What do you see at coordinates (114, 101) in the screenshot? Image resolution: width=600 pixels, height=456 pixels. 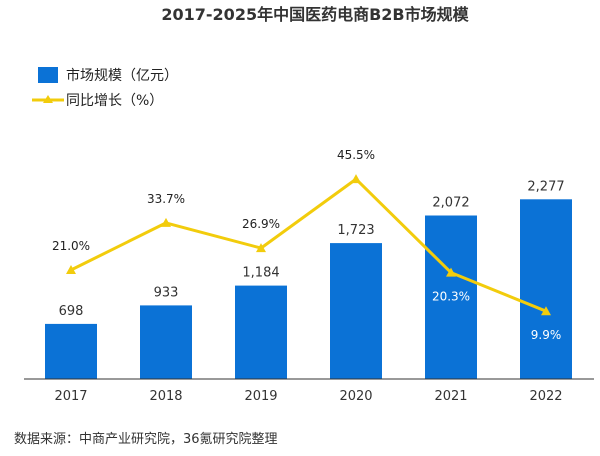 I see `legend-label-line: 同比增长（%）` at bounding box center [114, 101].